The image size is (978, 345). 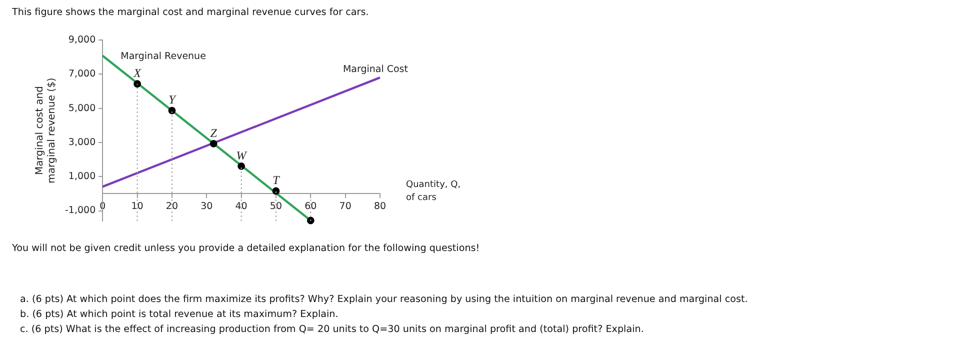 I want to click on y-tick-label: 1,000, so click(x=82, y=176).